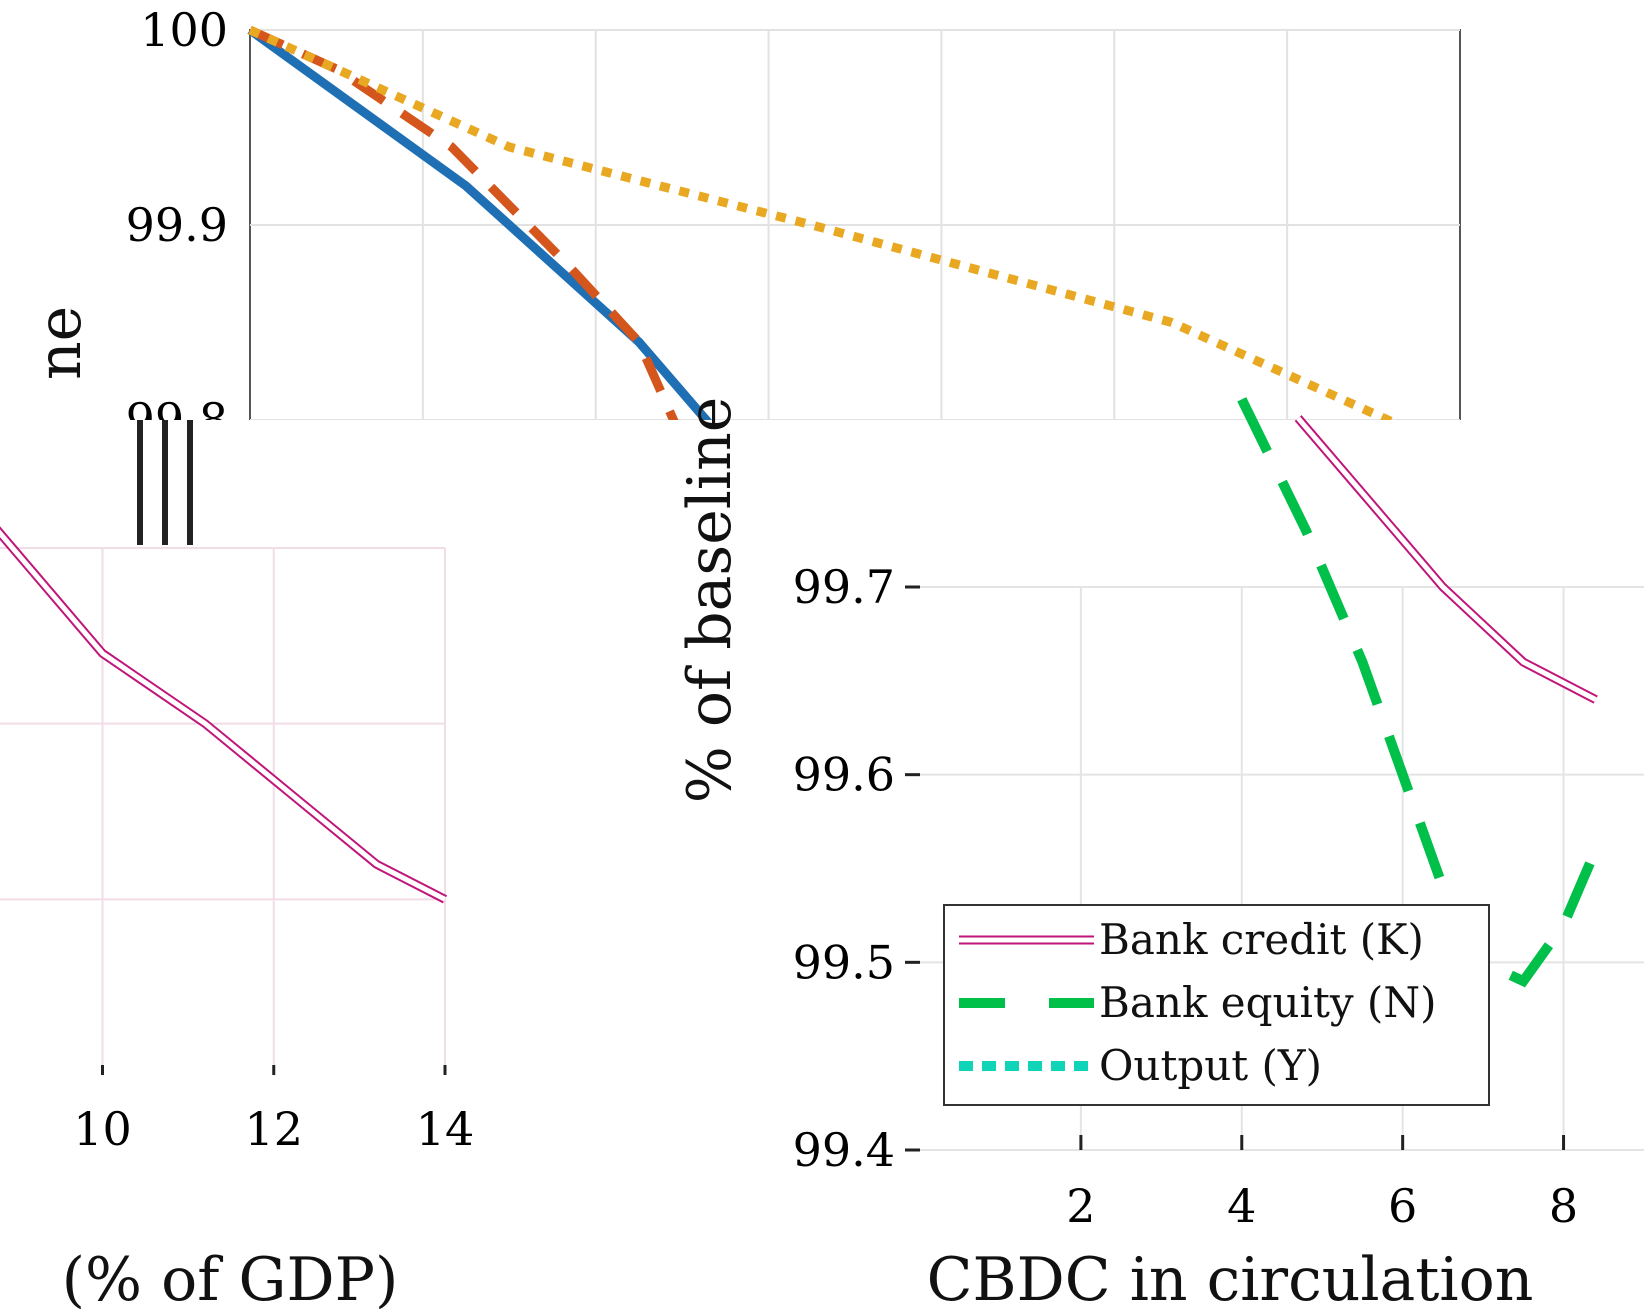  Describe the element at coordinates (710, 600) in the screenshot. I see `bottom-right-y-axis-title: % of baseline` at that location.